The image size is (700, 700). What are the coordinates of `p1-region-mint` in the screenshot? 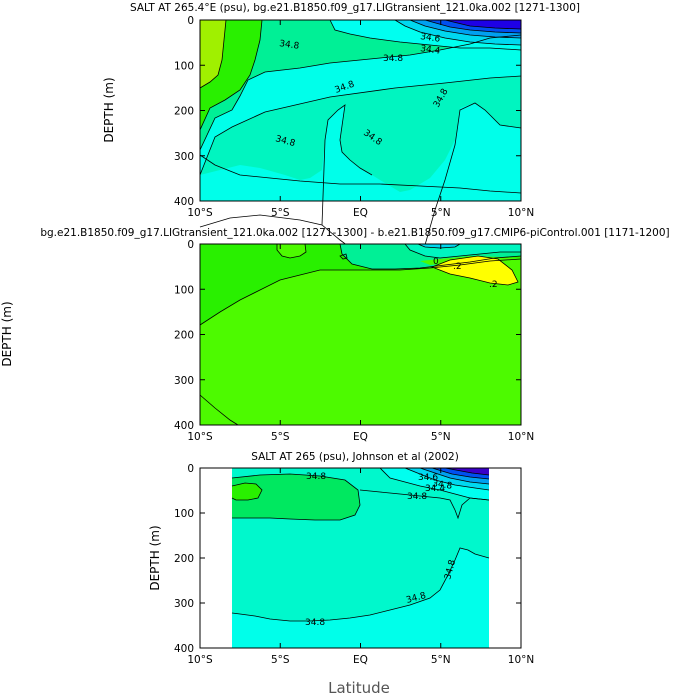 It's located at (360, 85).